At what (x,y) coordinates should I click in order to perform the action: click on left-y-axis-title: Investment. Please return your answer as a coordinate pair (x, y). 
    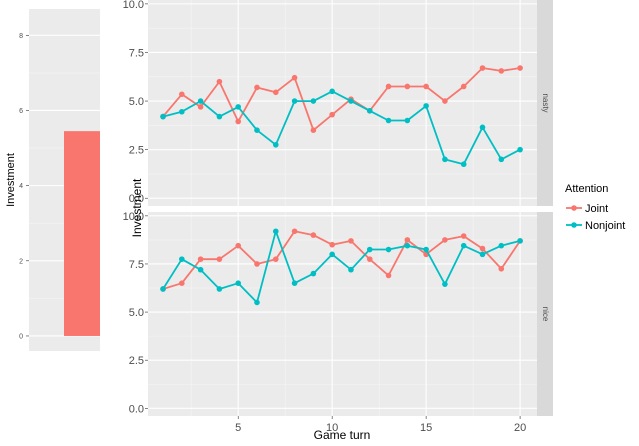
    Looking at the image, I should click on (11, 180).